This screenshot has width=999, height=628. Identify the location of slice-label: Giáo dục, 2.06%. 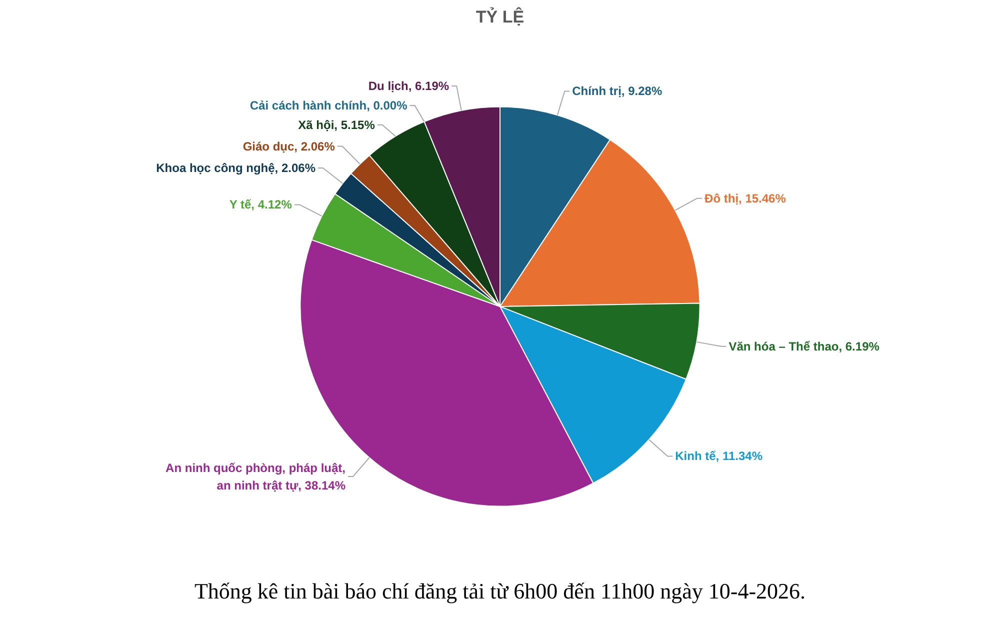
(289, 146).